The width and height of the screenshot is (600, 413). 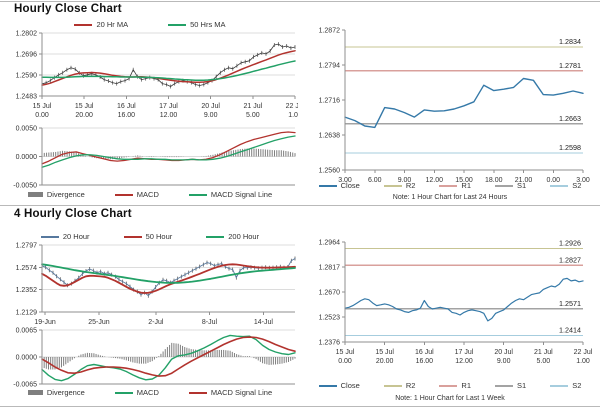 I want to click on y-tick-label: 1.2376, so click(x=330, y=342).